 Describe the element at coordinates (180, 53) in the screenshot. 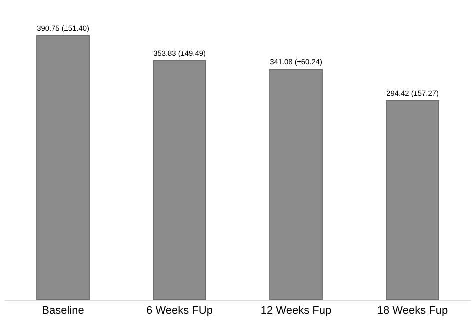

I see `data-label: 353.83 (±49.49)` at that location.